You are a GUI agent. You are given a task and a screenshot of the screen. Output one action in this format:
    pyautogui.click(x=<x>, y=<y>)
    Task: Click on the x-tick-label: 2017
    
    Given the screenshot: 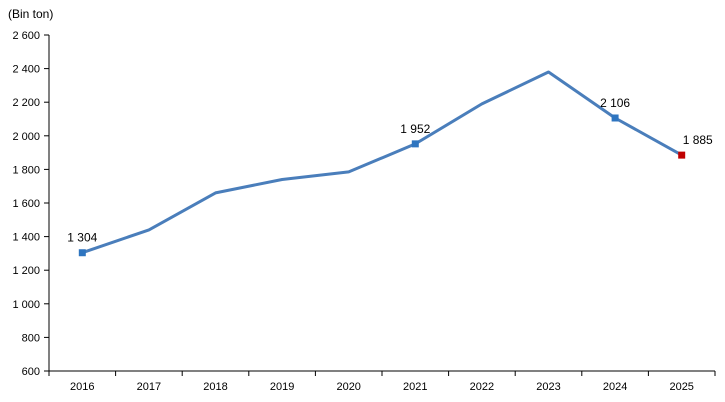 What is the action you would take?
    pyautogui.click(x=149, y=387)
    